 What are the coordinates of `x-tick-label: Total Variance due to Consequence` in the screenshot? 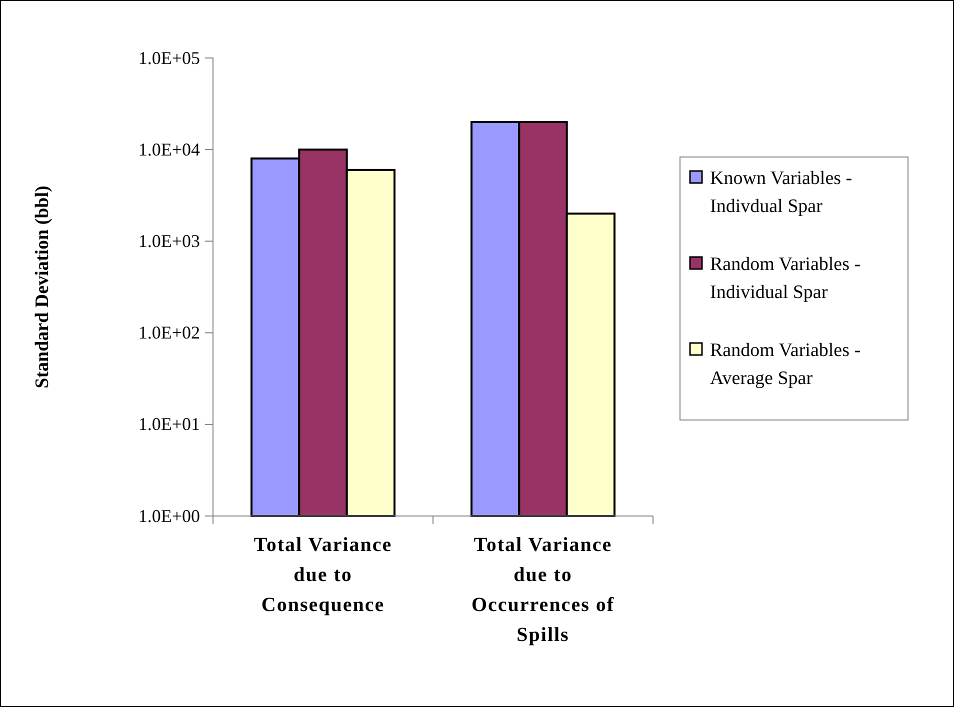 It's located at (323, 575).